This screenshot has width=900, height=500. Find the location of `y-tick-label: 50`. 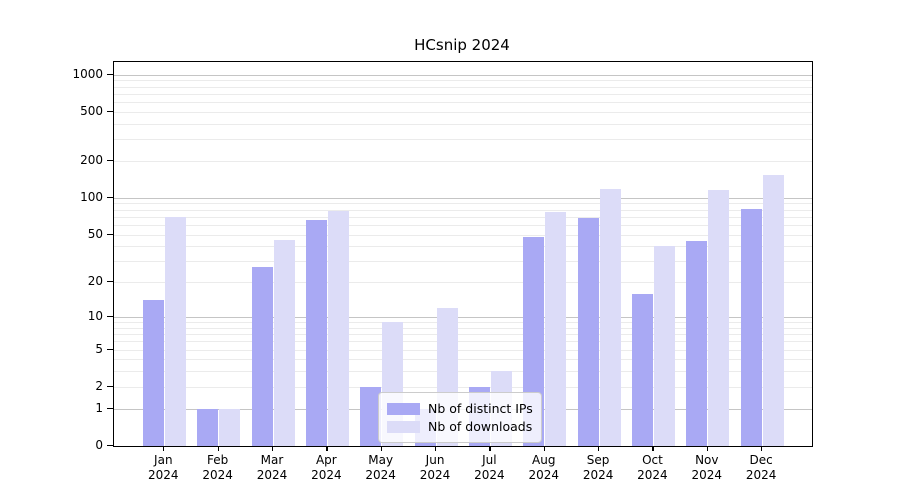

y-tick-label: 50 is located at coordinates (95, 233).